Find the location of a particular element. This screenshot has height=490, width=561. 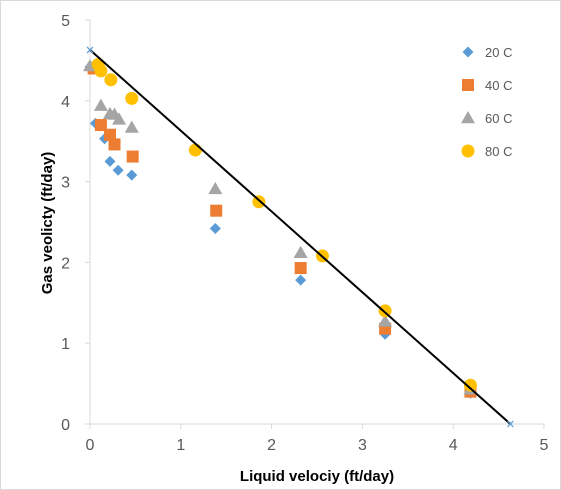

legend-item: 40 C is located at coordinates (487, 85).